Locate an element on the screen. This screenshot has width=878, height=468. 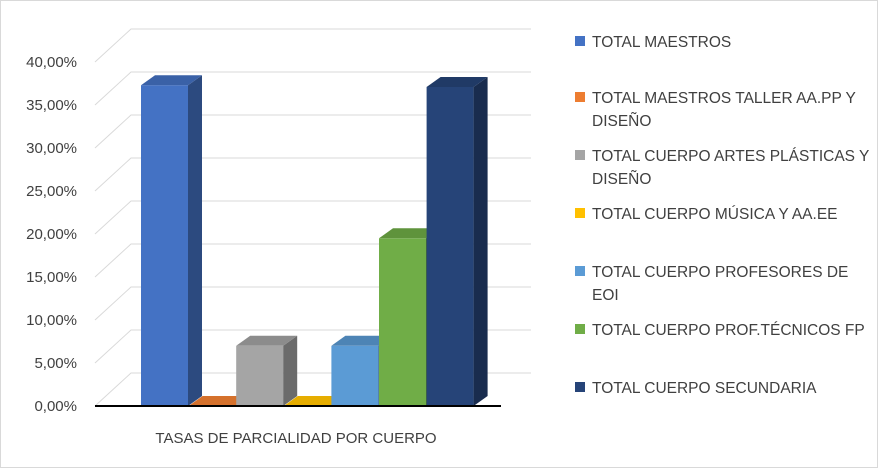
legend-item: TOTAL MAESTROS TALLER AA.PP Y DISEÑO is located at coordinates (723, 110).